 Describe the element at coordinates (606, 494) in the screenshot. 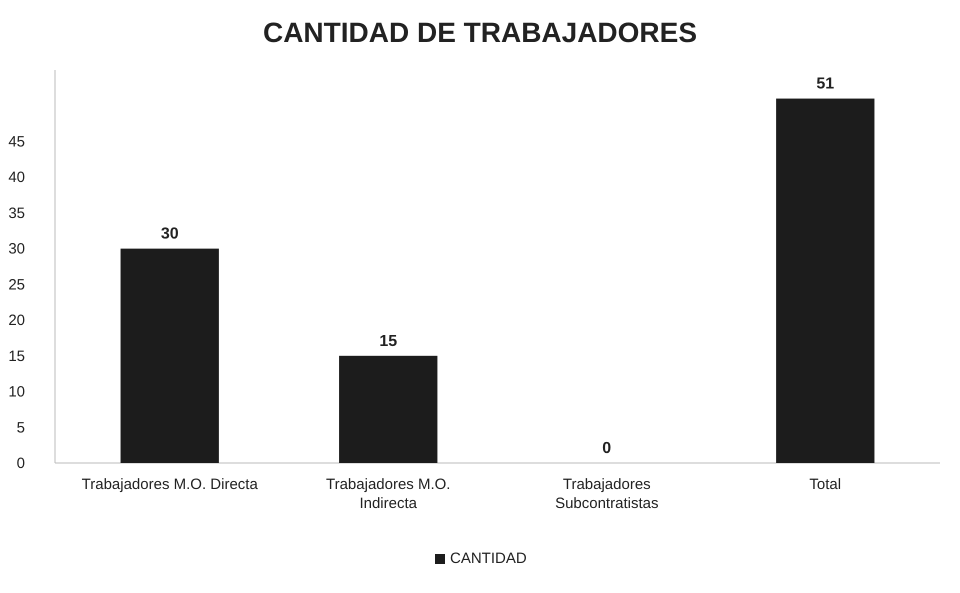

I see `x-tick-label: Trabajadores Subcontratistas` at that location.